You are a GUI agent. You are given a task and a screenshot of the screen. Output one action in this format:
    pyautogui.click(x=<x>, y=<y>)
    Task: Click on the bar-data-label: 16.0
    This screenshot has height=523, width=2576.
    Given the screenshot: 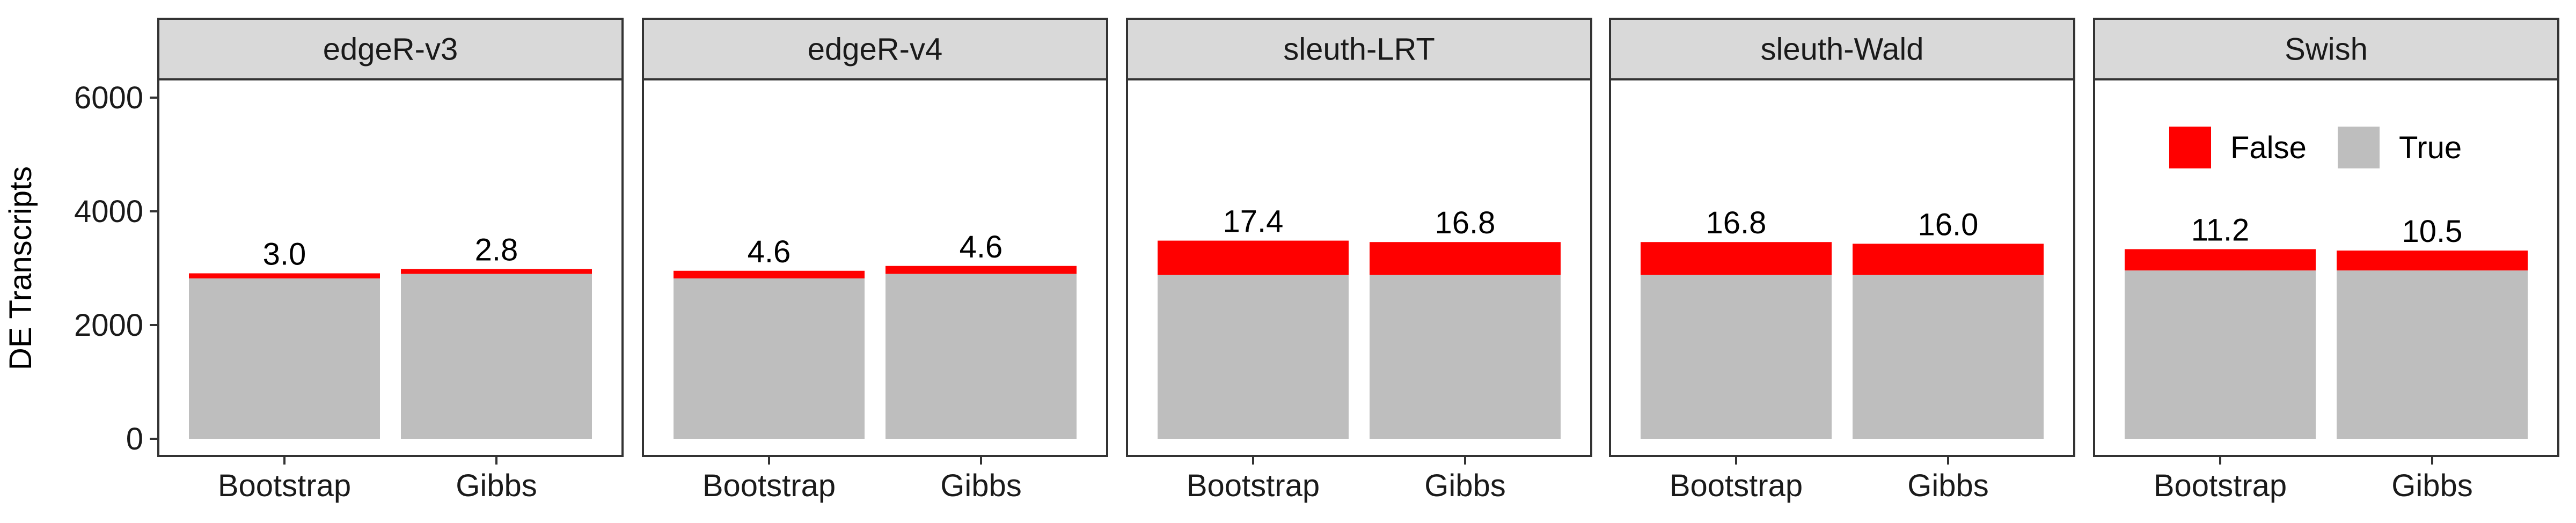 What is the action you would take?
    pyautogui.click(x=1948, y=225)
    